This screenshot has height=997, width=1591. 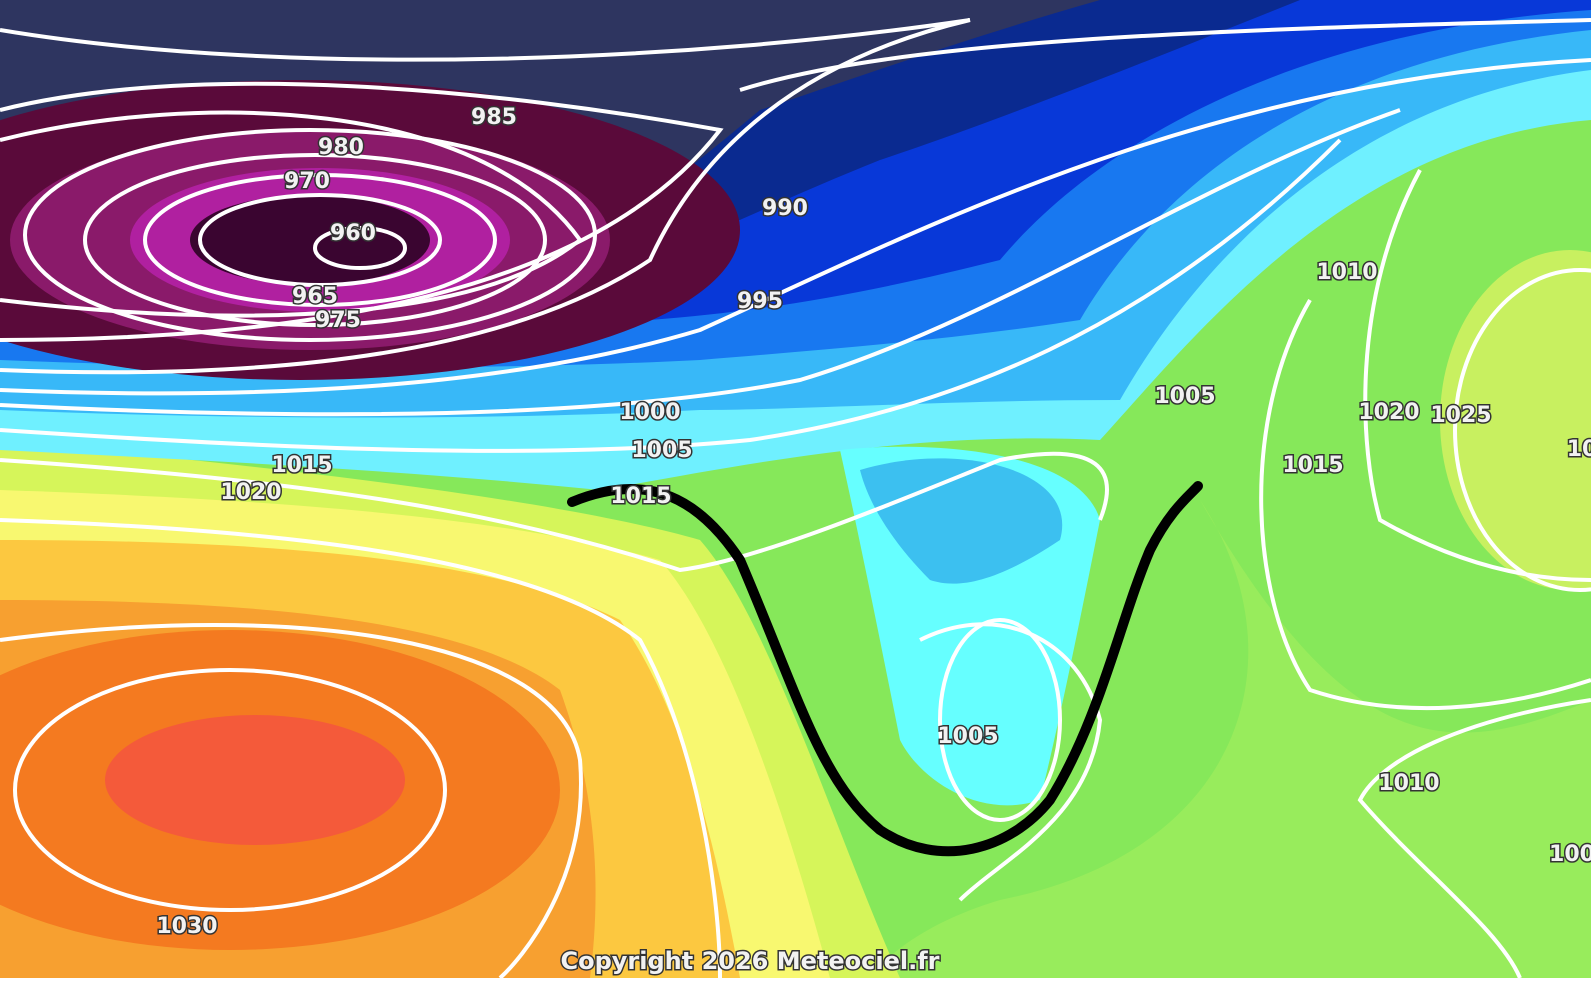 What do you see at coordinates (338, 320) in the screenshot?
I see `isobar-label: 975` at bounding box center [338, 320].